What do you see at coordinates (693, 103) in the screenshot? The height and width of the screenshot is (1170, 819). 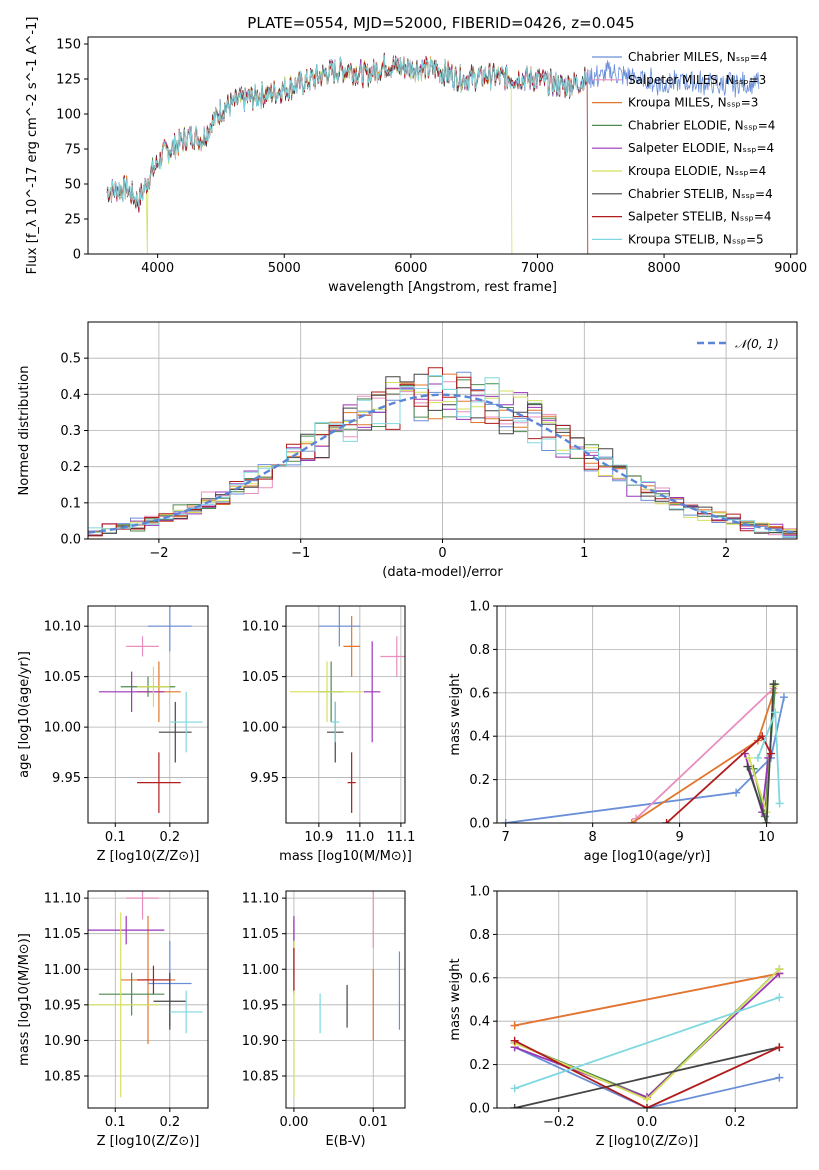 I see `legend-entry: Kroupa MILES, Nₛₛₚ=3` at bounding box center [693, 103].